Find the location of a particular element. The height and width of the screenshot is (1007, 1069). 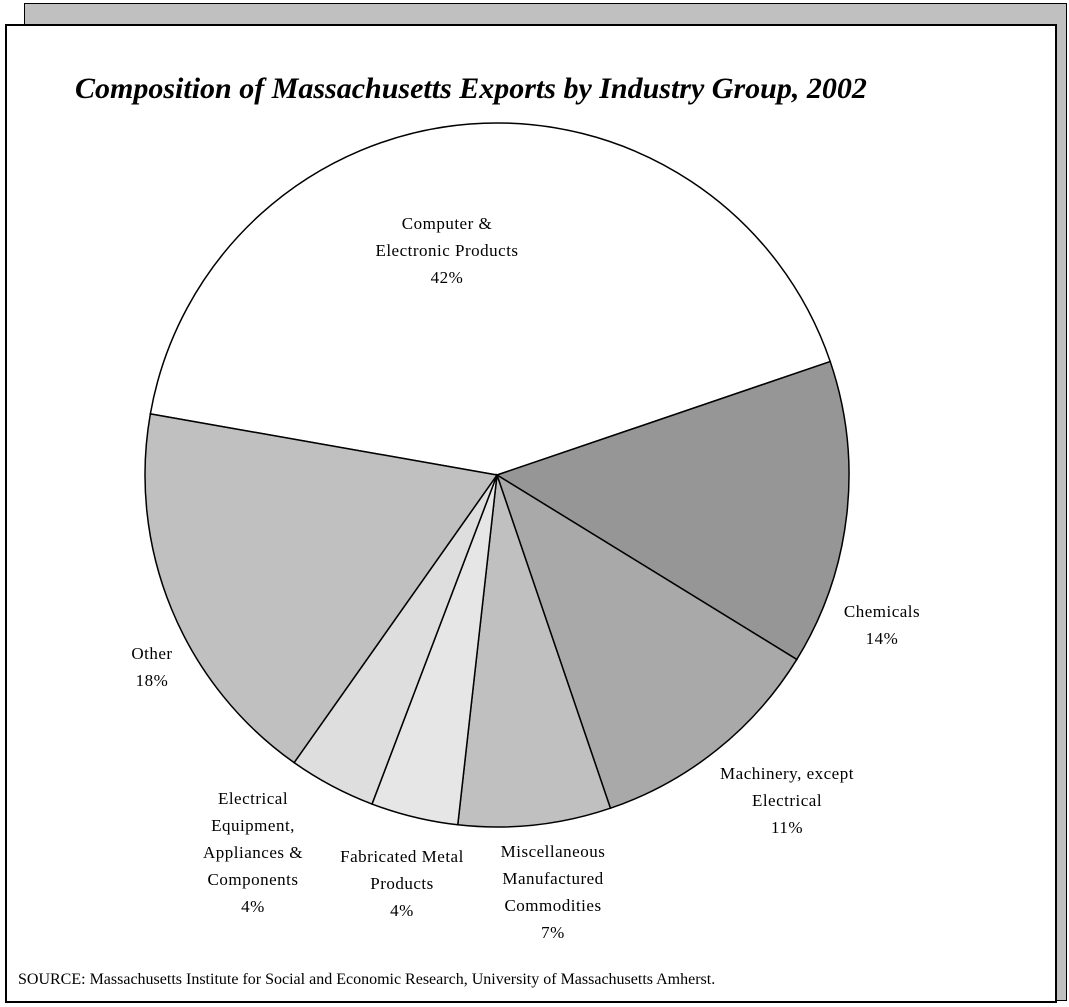

slice-value: 18% is located at coordinates (152, 680).